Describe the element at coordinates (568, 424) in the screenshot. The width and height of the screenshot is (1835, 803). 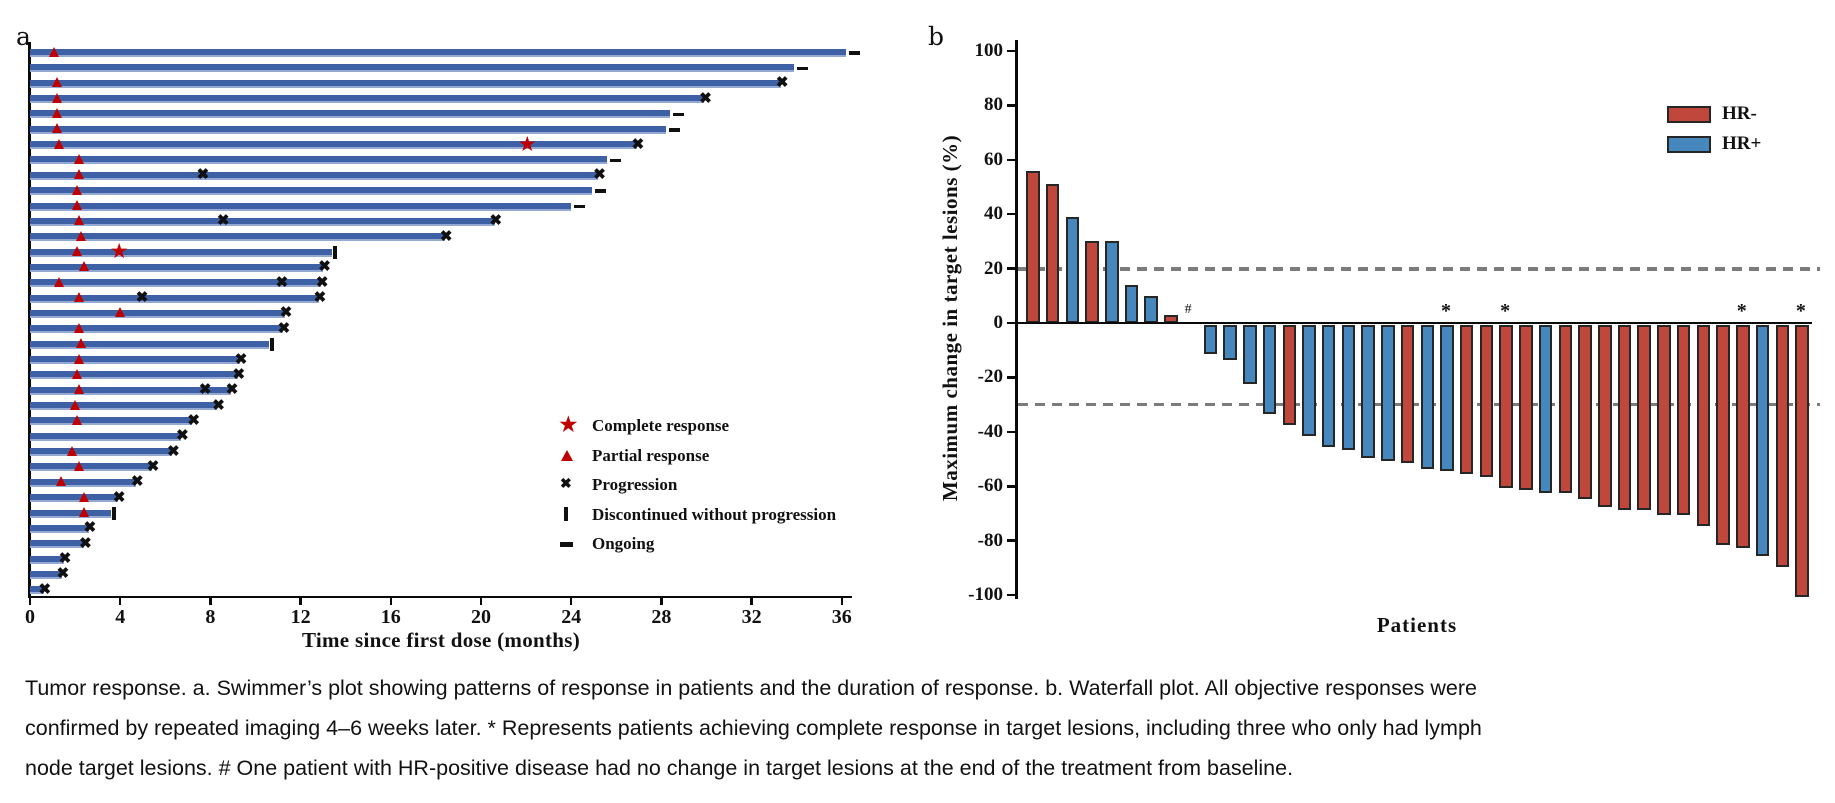
I see `legend-star-icon: ★` at that location.